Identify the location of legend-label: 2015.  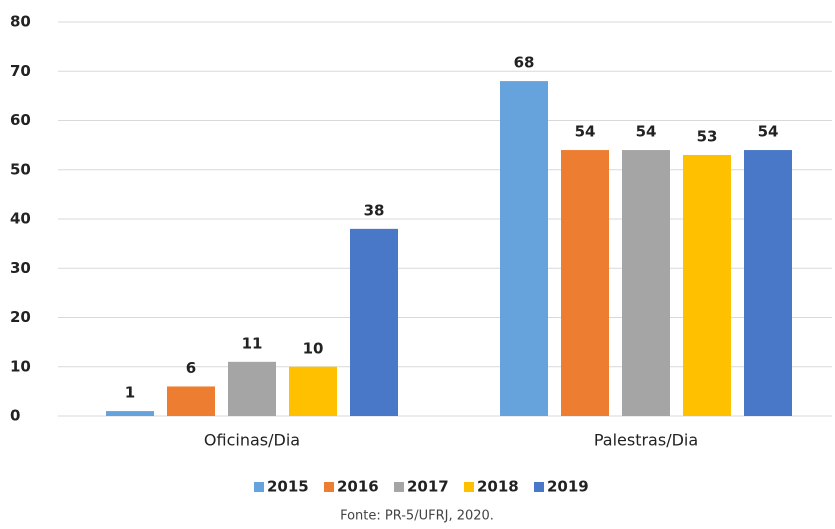
(288, 487).